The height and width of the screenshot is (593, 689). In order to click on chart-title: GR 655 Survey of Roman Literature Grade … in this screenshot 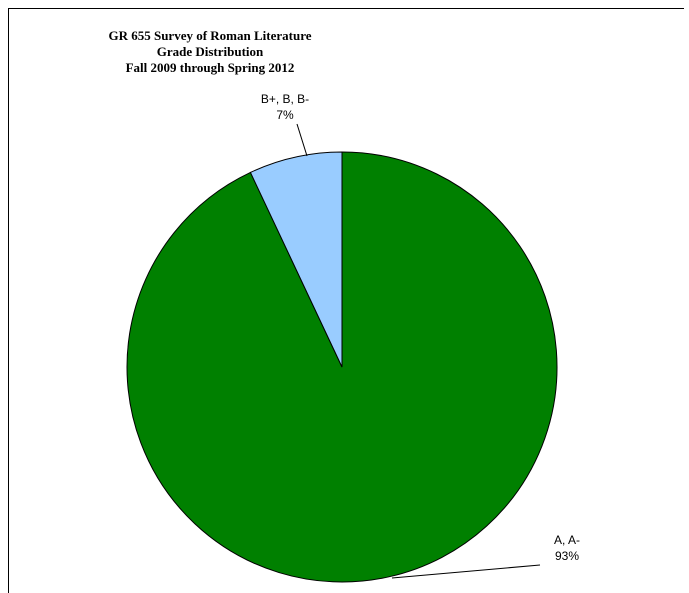, I will do `click(209, 51)`.